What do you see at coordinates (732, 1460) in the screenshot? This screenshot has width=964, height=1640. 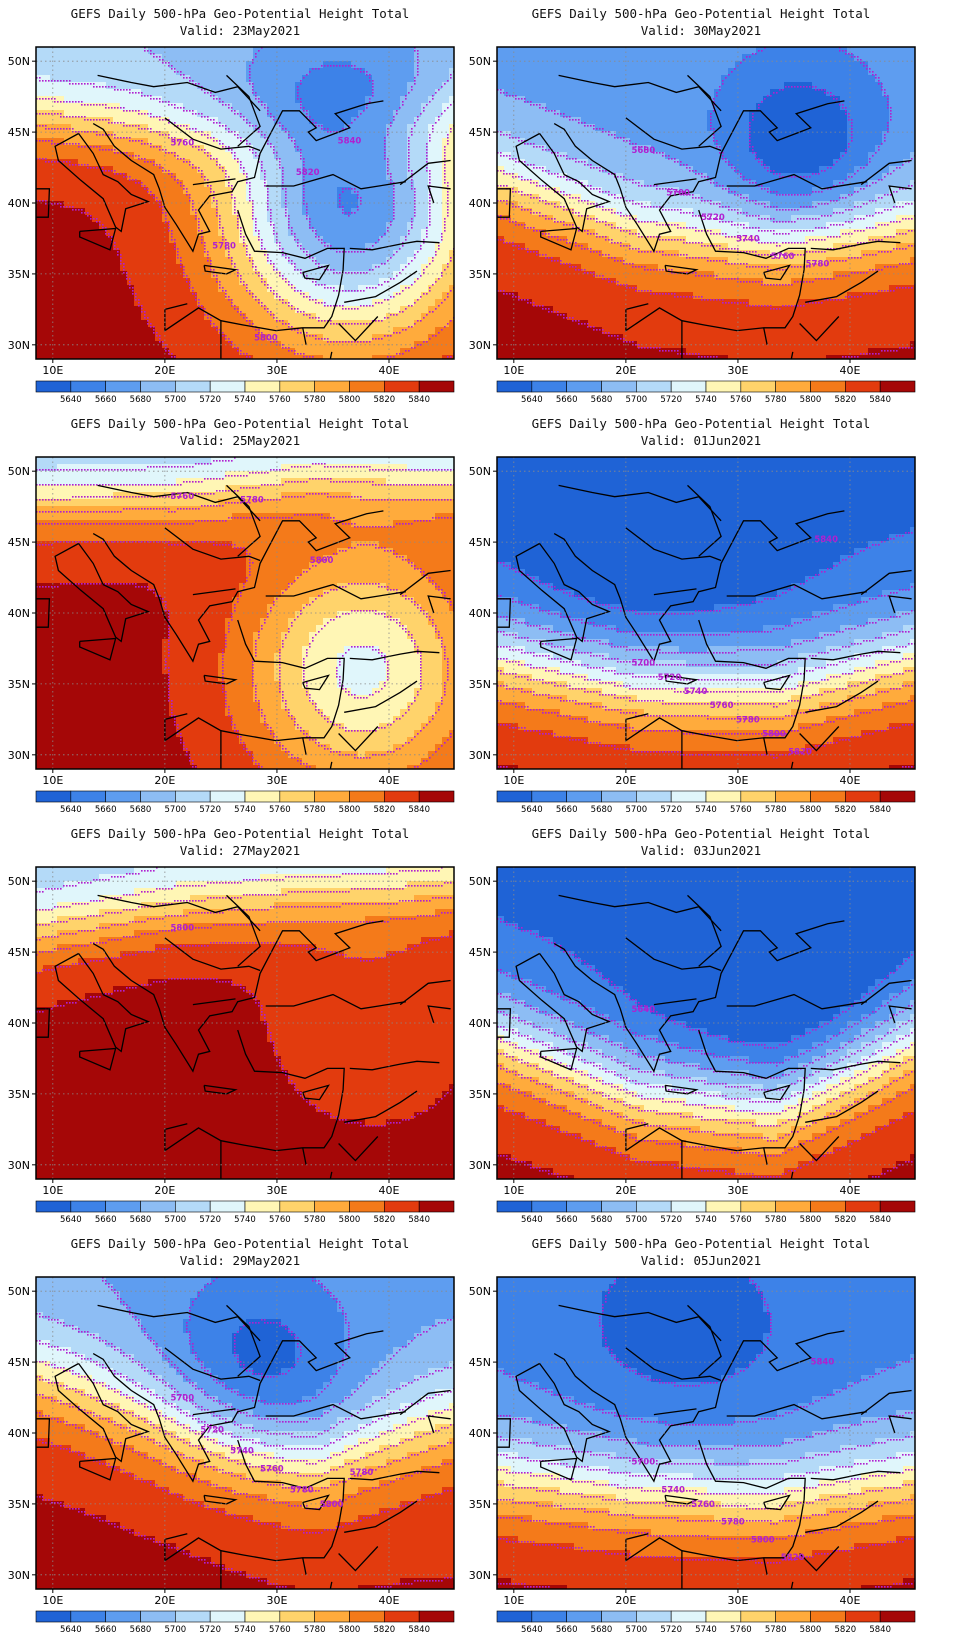 I see `contour-labels: 5700 5740 5760 5780 5800 5820 5840` at bounding box center [732, 1460].